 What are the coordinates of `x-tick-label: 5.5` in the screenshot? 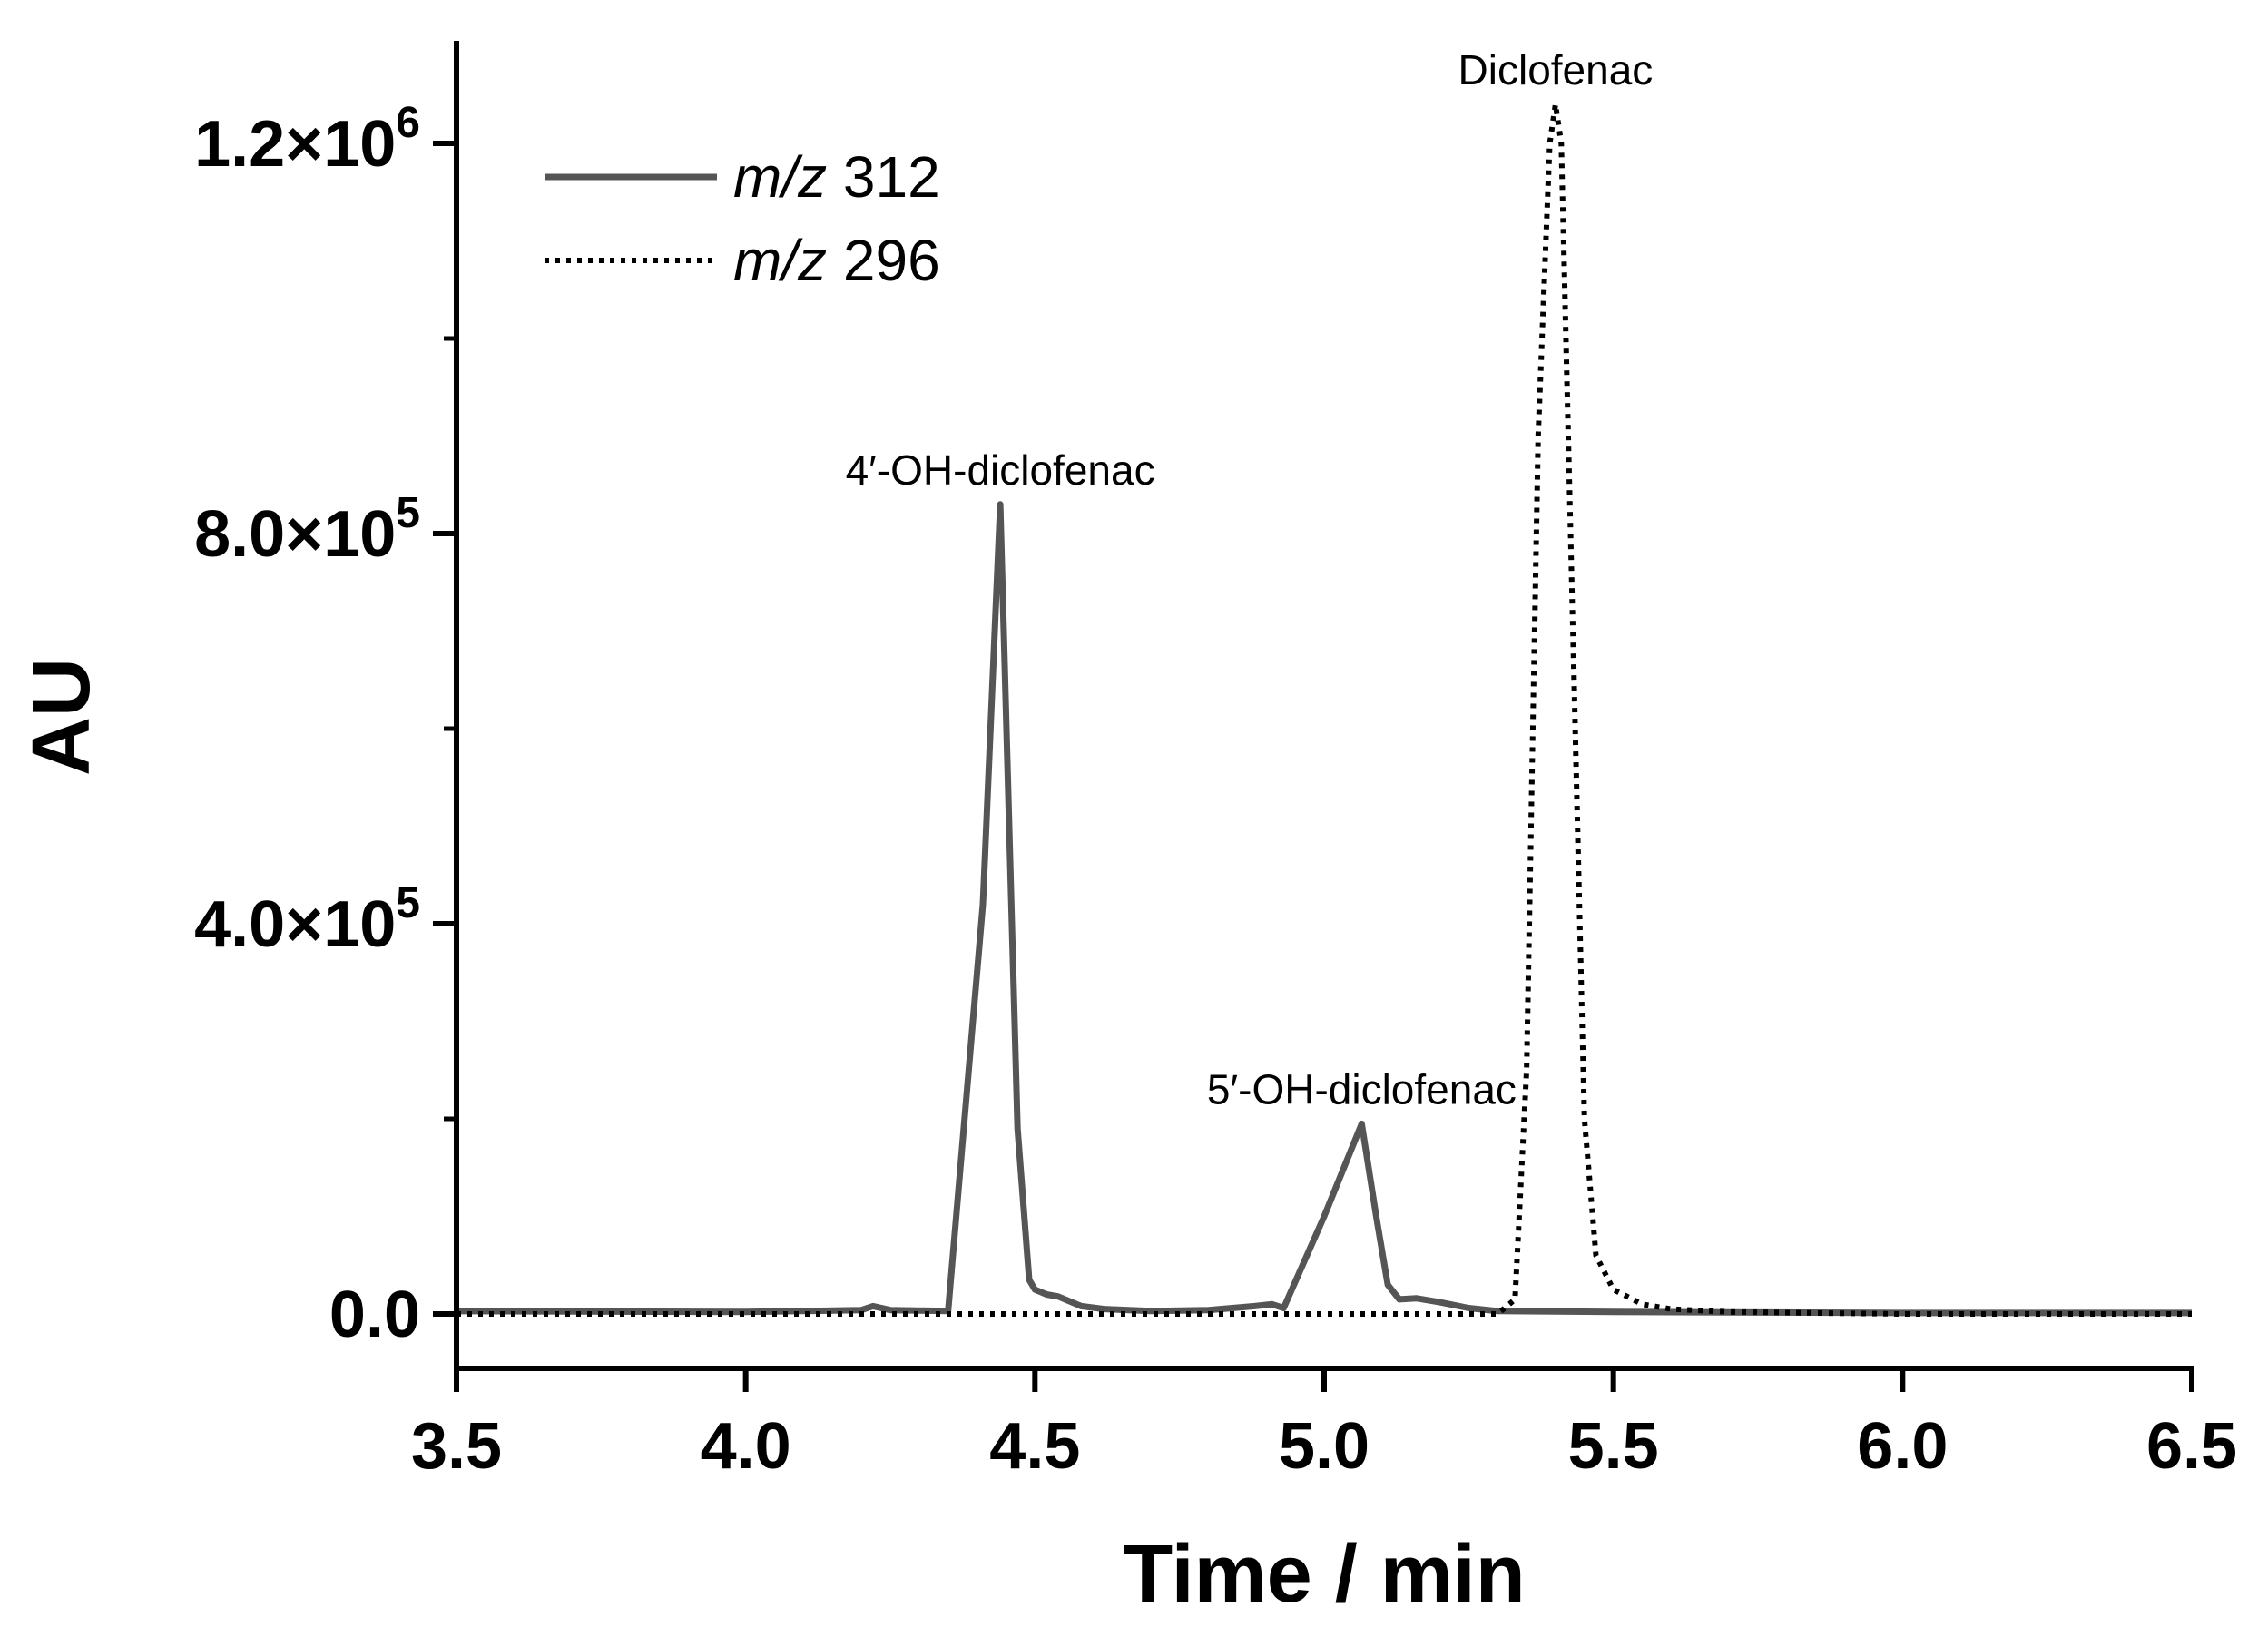 It's located at (1613, 1446).